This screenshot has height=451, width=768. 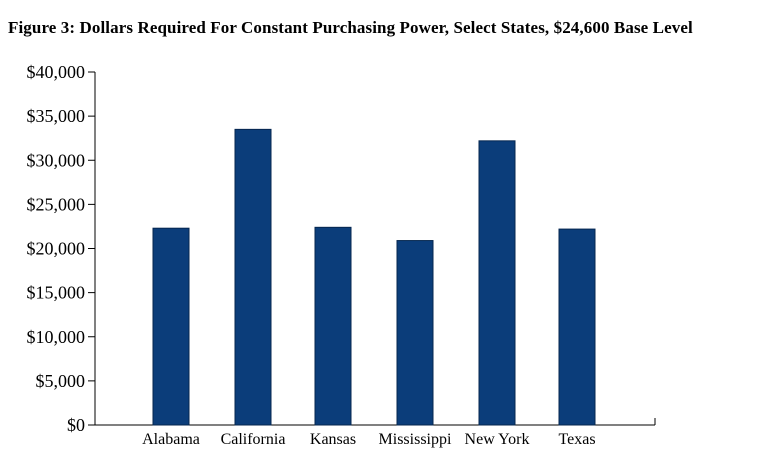 I want to click on x-category-label: New York, so click(x=497, y=439).